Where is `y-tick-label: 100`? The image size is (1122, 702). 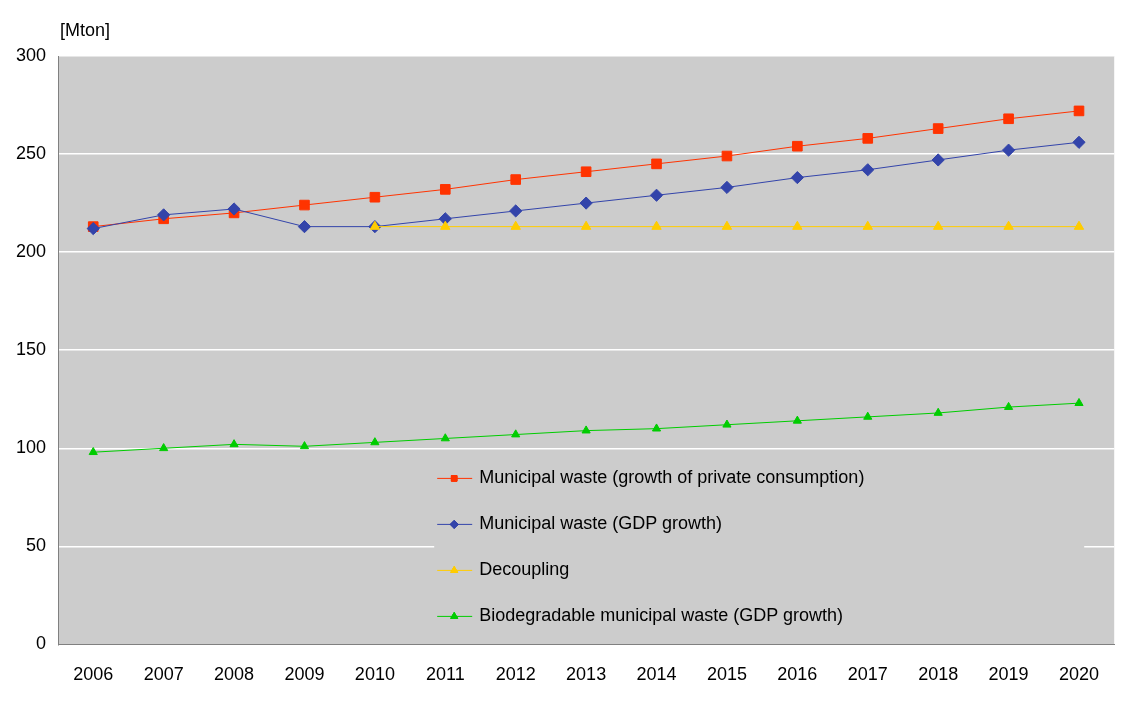 y-tick-label: 100 is located at coordinates (31, 447).